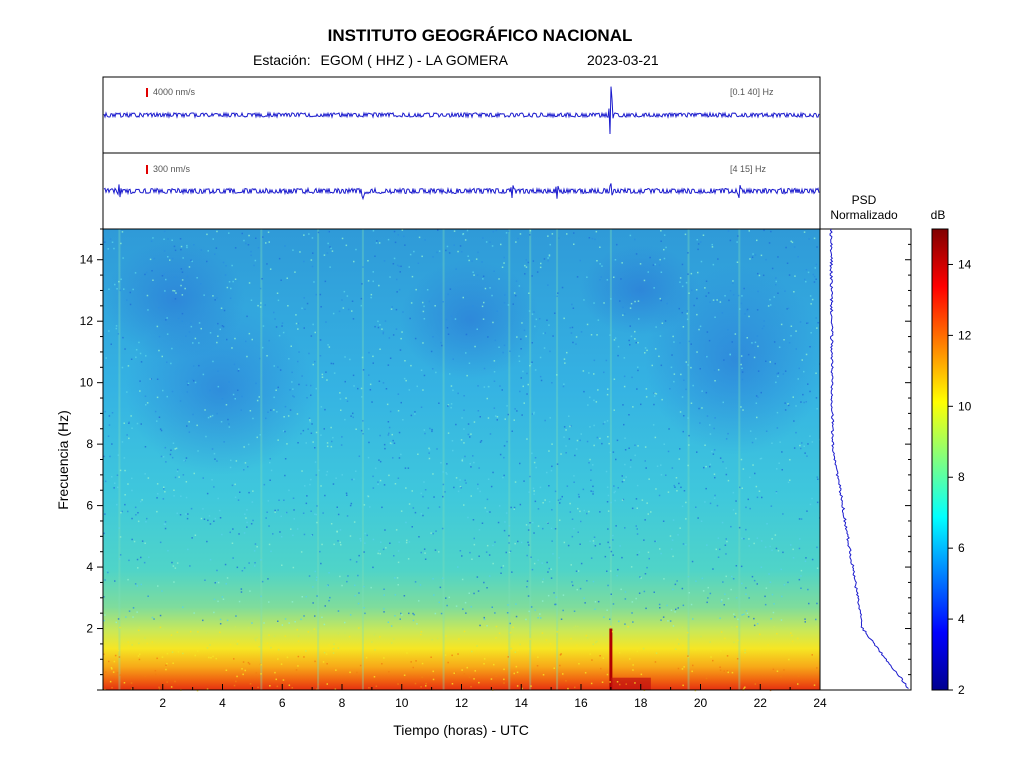  What do you see at coordinates (581, 703) in the screenshot?
I see `x-tick-label: 16` at bounding box center [581, 703].